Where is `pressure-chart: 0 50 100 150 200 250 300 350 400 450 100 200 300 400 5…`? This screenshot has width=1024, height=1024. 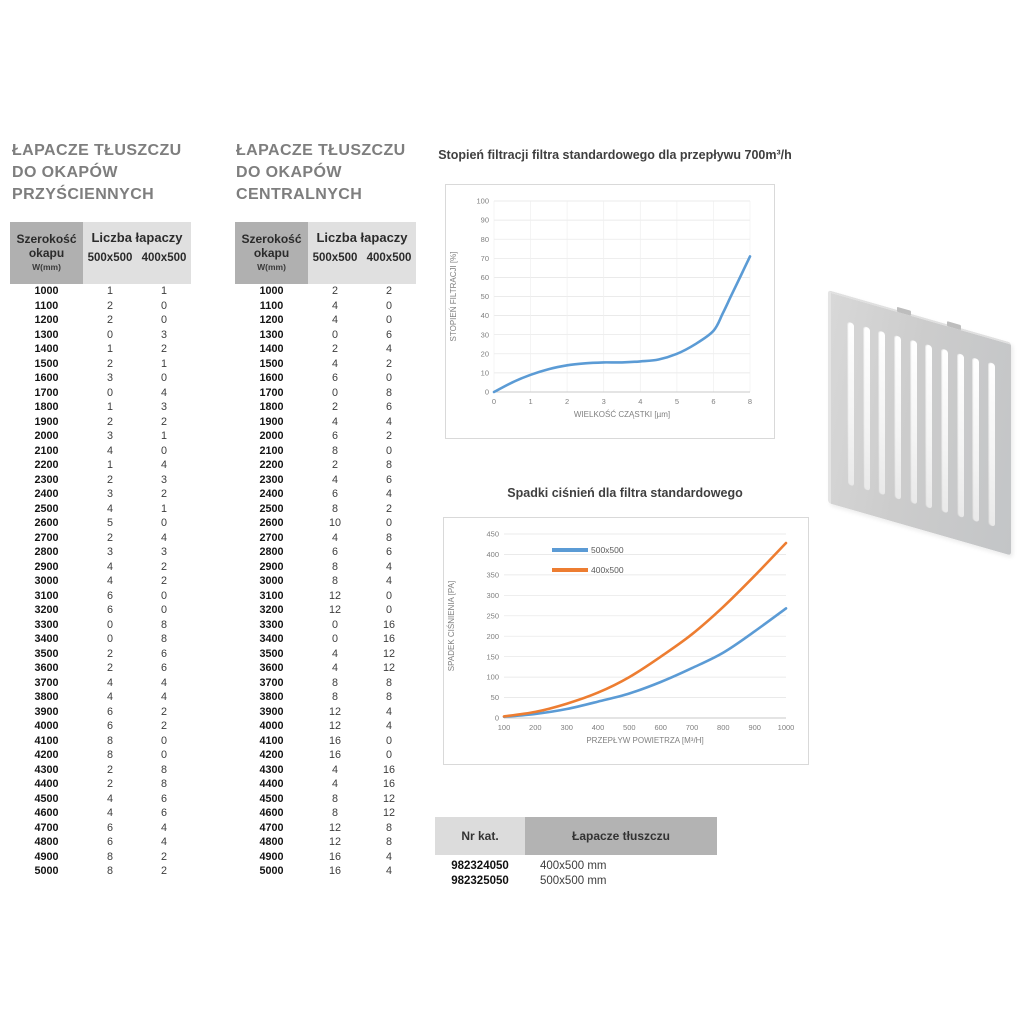
pressure-chart: 0 50 100 150 200 250 300 350 400 450 100 200 300 400 5… is located at coordinates (626, 641).